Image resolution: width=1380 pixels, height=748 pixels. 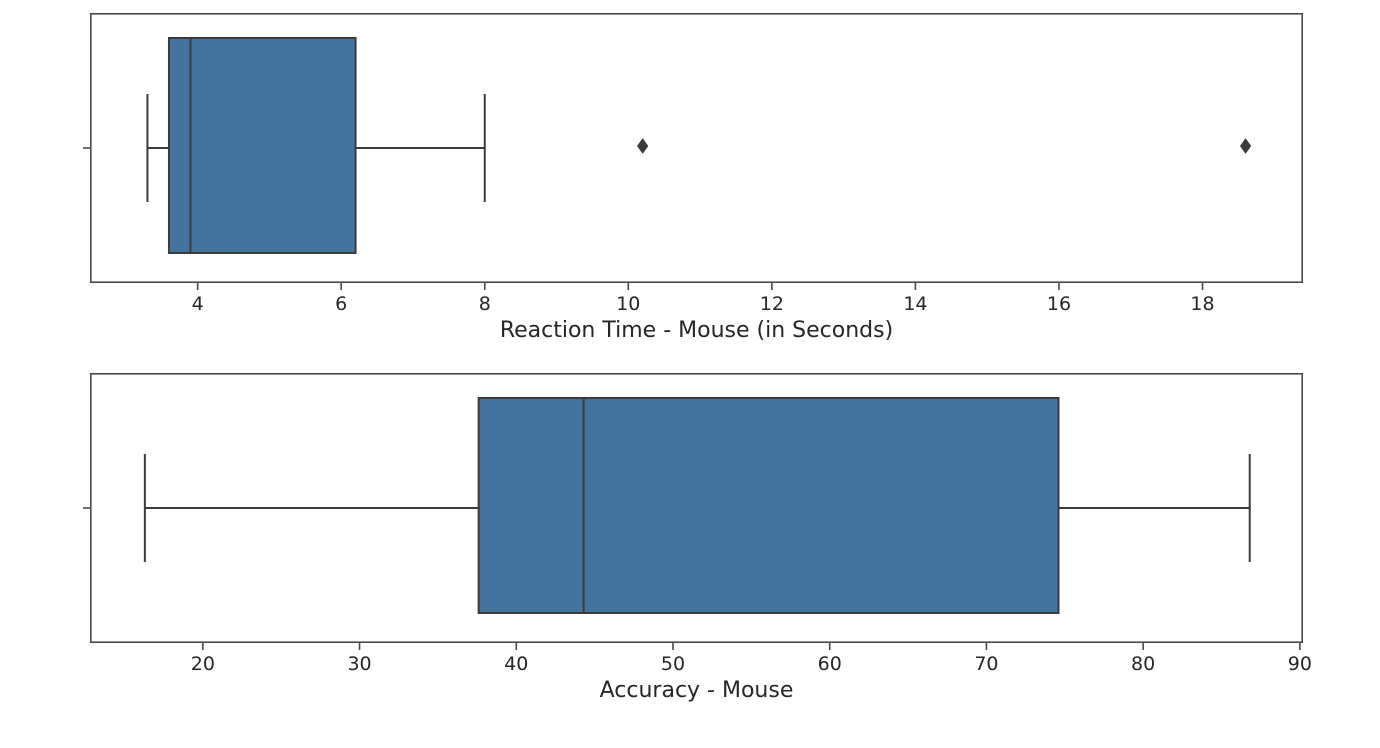 What do you see at coordinates (1300, 664) in the screenshot?
I see `x-tick-label: 90` at bounding box center [1300, 664].